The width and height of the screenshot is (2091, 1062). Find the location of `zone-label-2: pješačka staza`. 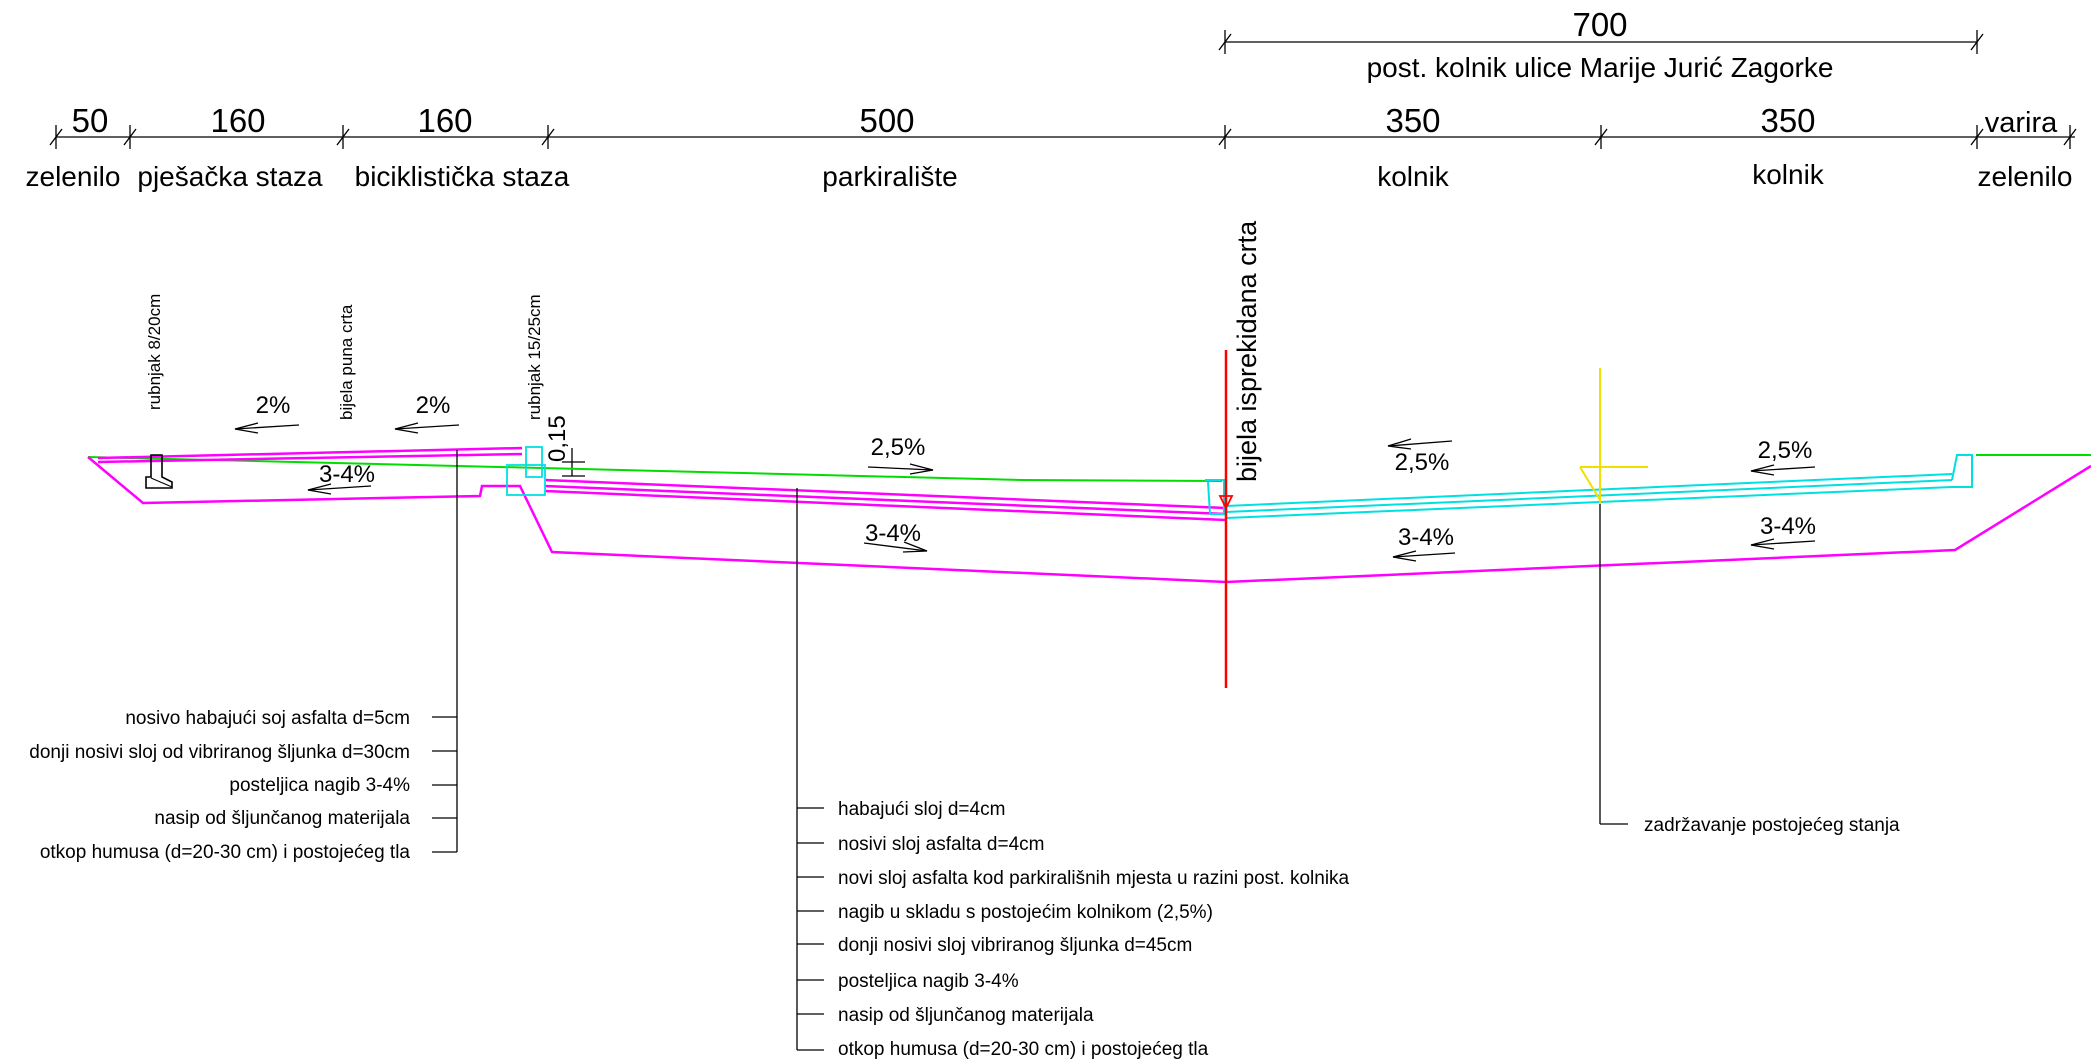

zone-label-2: pješačka staza is located at coordinates (230, 176).